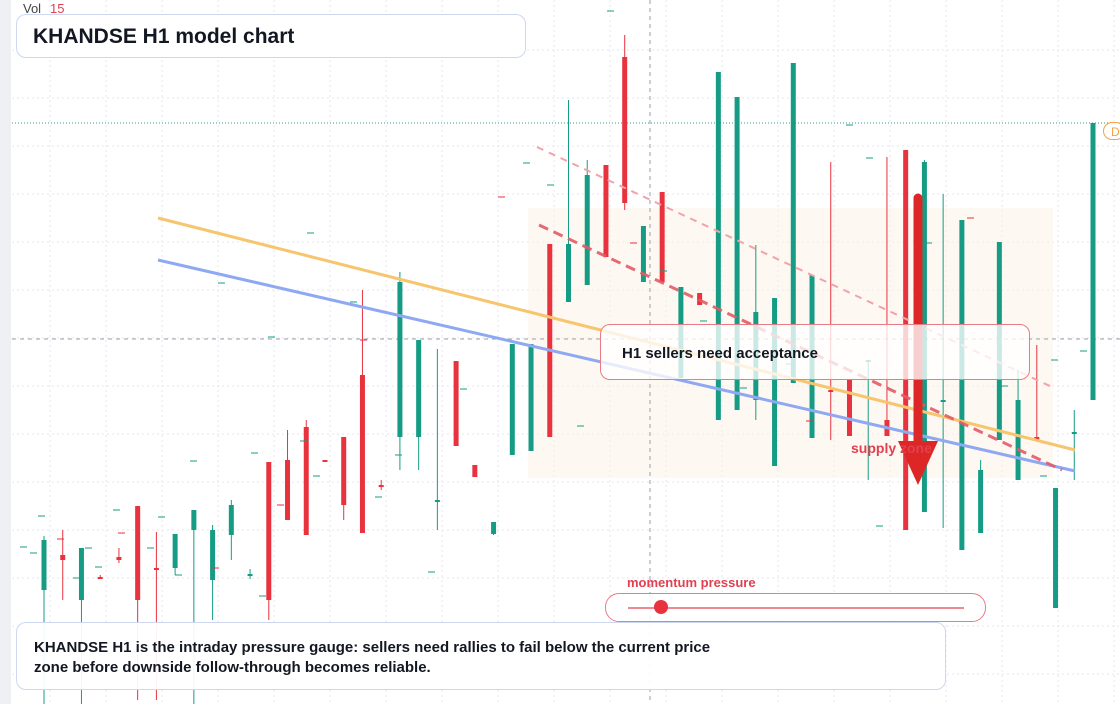  I want to click on momentum-label: momentum pressure, so click(691, 582).